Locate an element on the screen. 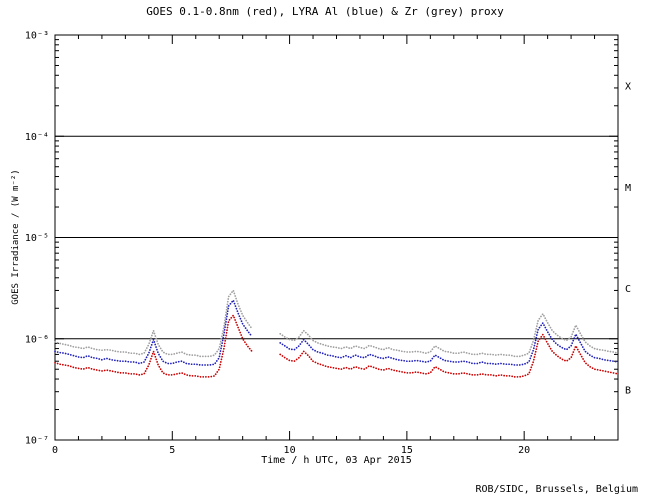 This screenshot has width=650, height=500. y-tick-label: 10⁻⁷ is located at coordinates (37, 441).